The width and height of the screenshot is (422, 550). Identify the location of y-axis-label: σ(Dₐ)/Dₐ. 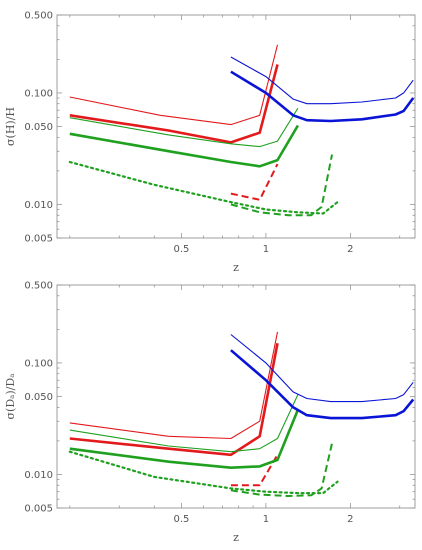
(10, 397).